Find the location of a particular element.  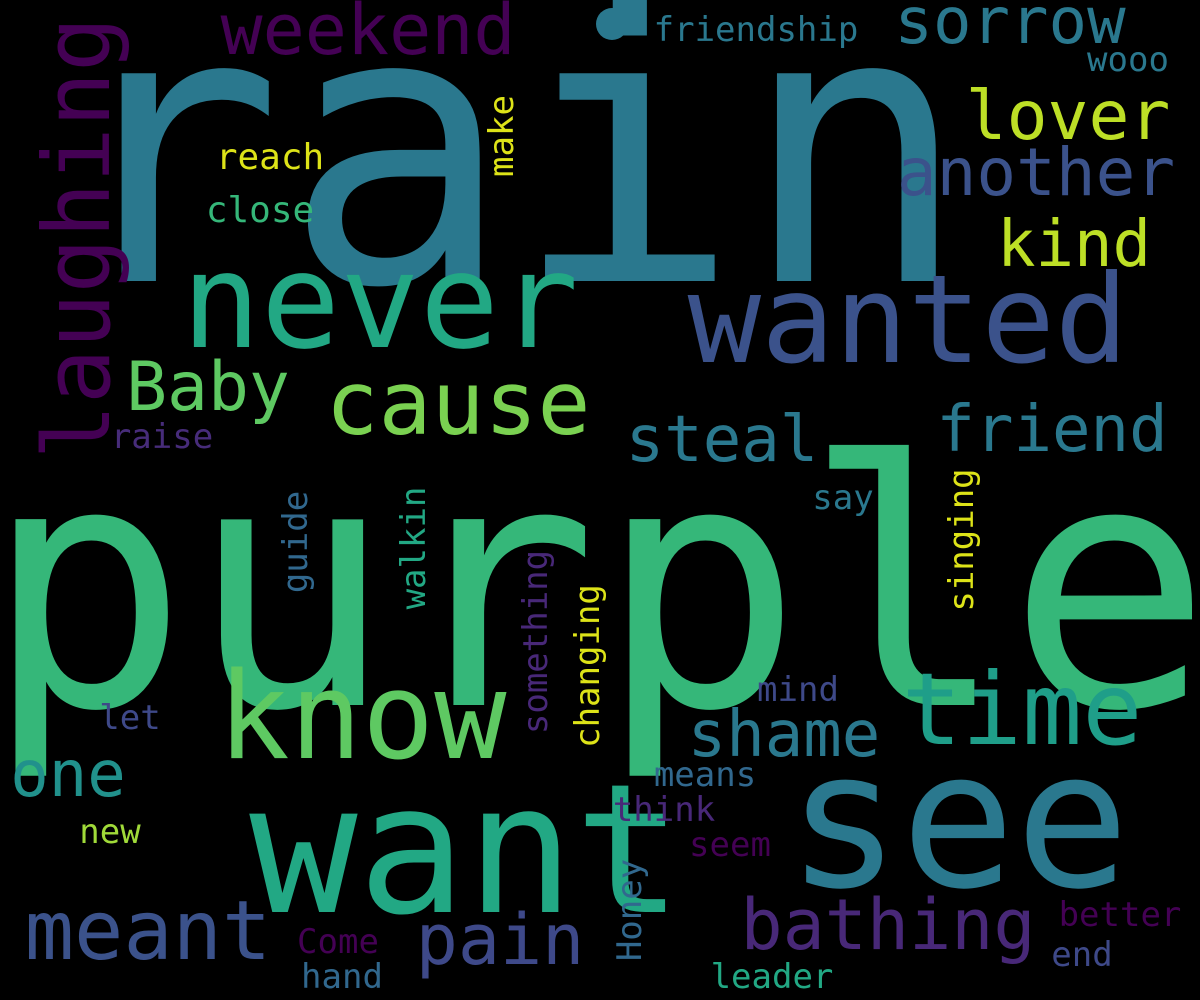

word-honey: Honey is located at coordinates (630, 910).